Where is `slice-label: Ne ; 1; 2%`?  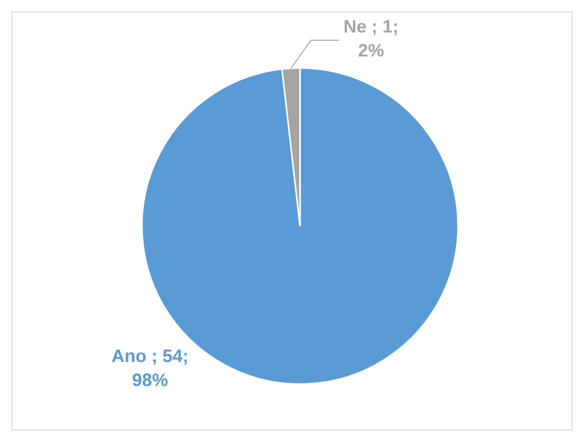
slice-label: Ne ; 1; 2% is located at coordinates (370, 38).